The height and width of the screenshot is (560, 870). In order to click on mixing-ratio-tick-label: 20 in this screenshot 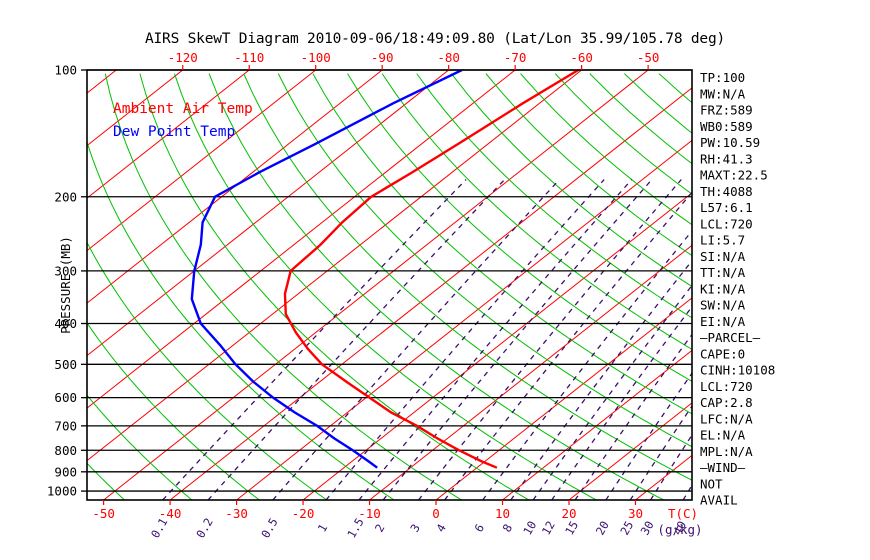, I will do `click(602, 527)`.